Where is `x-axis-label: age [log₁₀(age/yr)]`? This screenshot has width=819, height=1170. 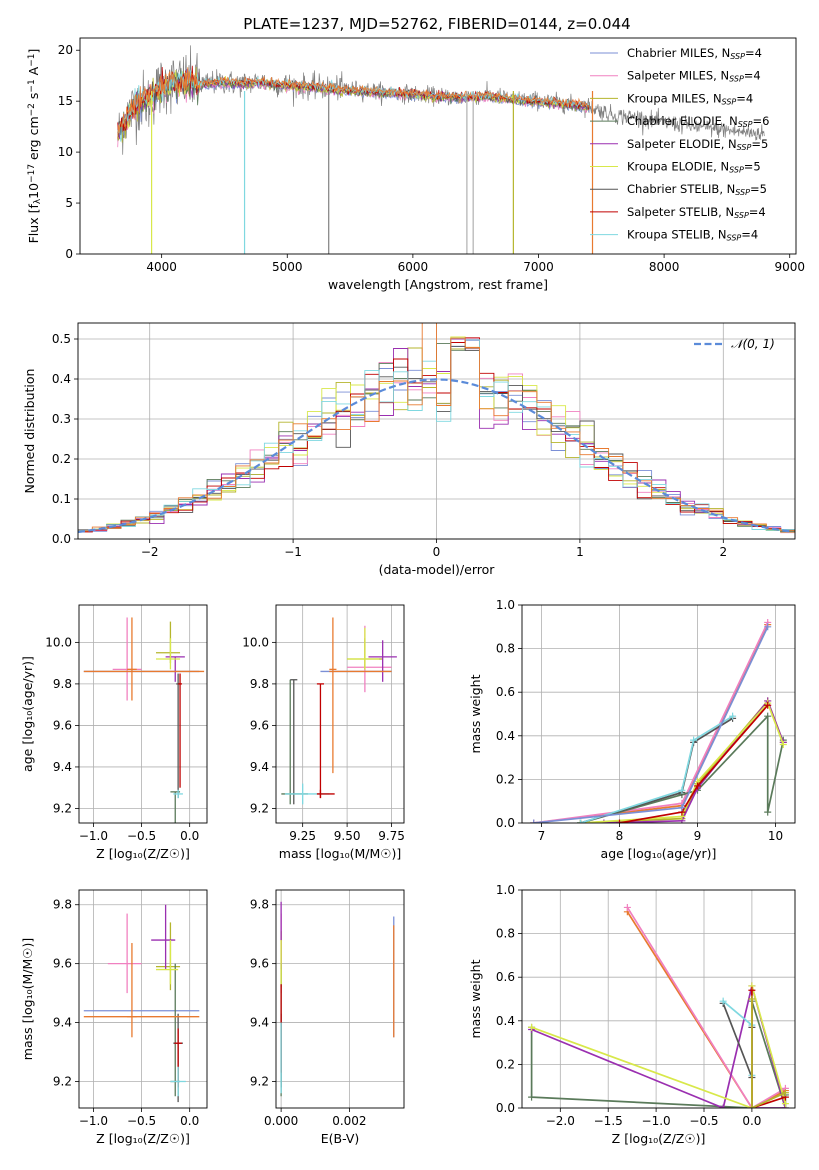
x-axis-label: age [log₁₀(age/yr)] is located at coordinates (659, 853).